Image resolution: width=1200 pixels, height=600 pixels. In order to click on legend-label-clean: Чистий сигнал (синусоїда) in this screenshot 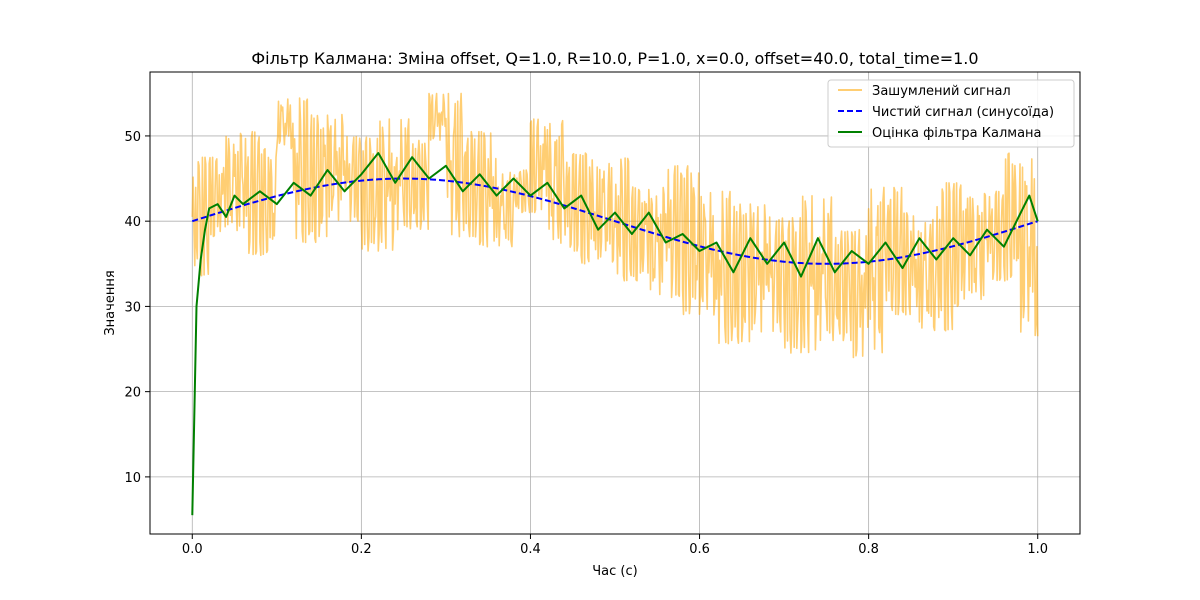, I will do `click(963, 112)`.